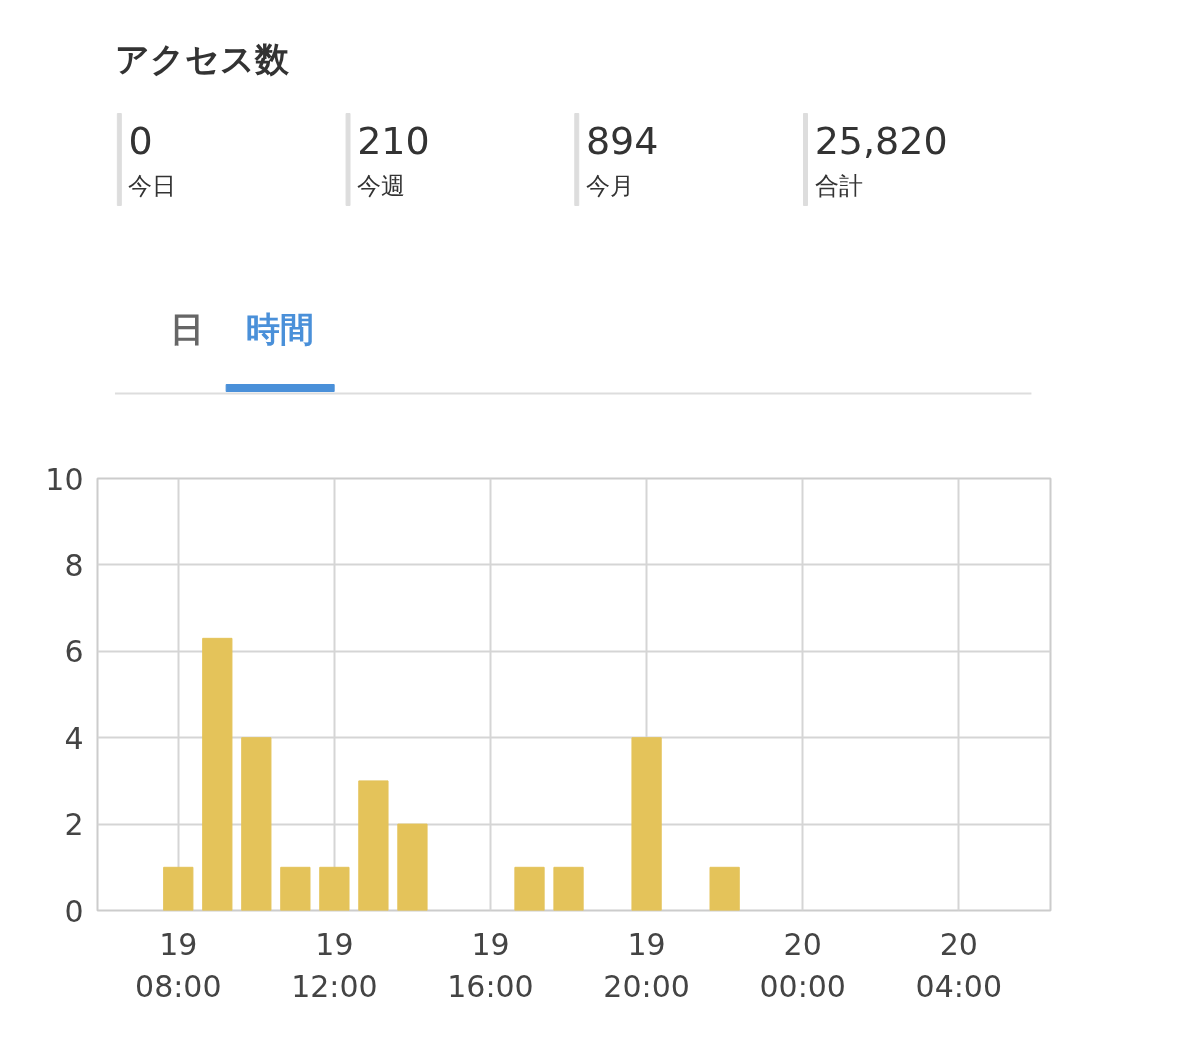 This screenshot has height=1050, width=1200. I want to click on x-tick-label: 19 08:00, so click(178, 965).